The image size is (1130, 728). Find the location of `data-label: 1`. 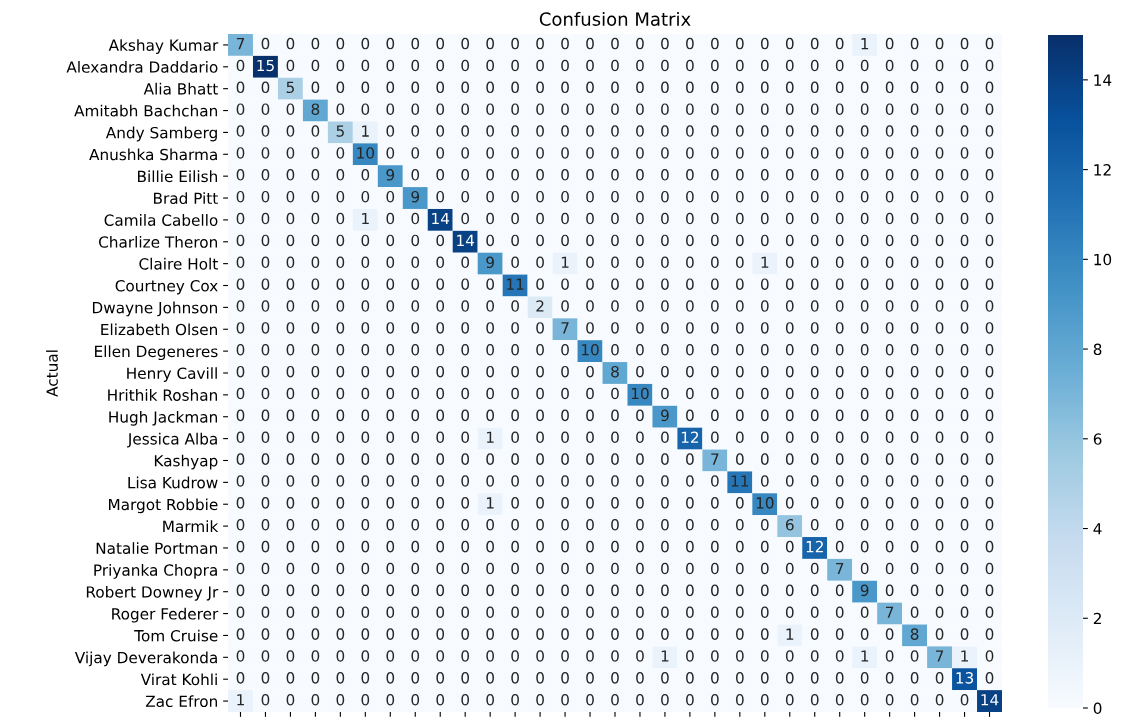

data-label: 1 is located at coordinates (240, 700).